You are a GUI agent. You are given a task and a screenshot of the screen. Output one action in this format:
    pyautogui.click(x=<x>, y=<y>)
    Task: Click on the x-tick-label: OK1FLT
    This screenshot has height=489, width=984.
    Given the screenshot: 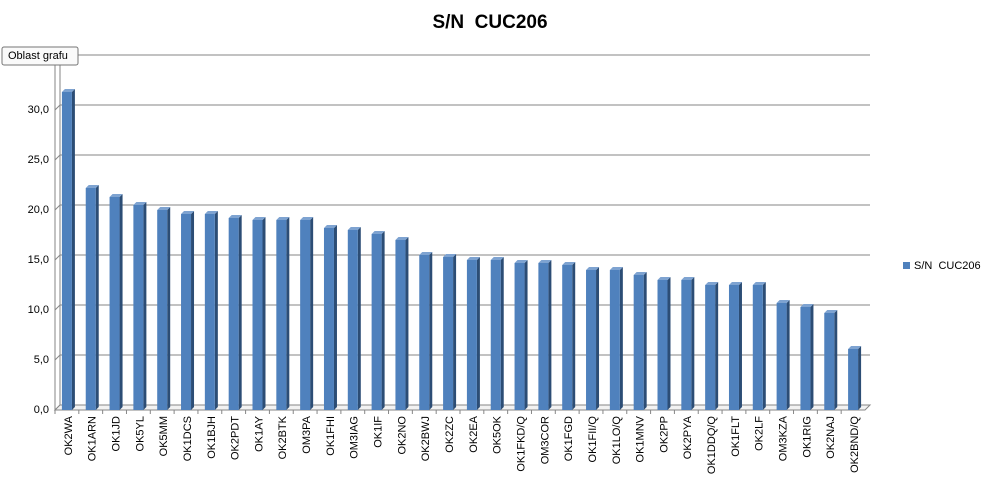 What is the action you would take?
    pyautogui.click(x=736, y=436)
    